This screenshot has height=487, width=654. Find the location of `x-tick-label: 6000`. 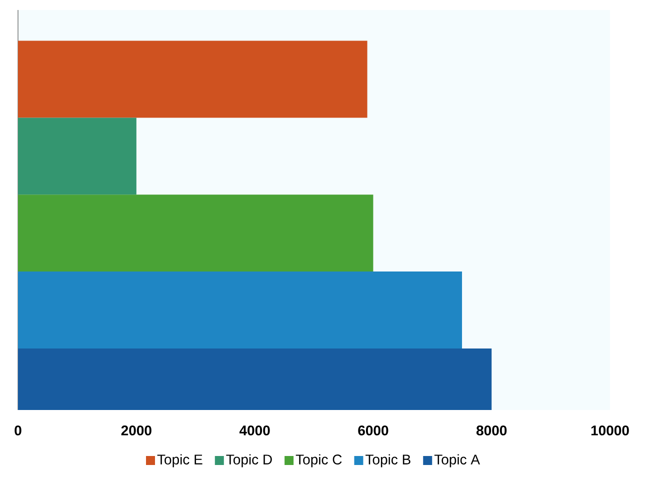

x-tick-label: 6000 is located at coordinates (373, 431).